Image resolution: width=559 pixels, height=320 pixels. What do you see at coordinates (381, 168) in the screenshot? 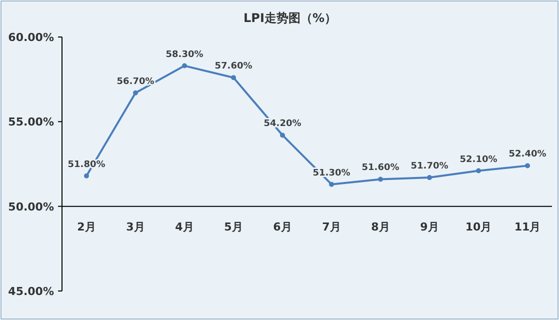
I see `data-label: 51.60%` at bounding box center [381, 168].